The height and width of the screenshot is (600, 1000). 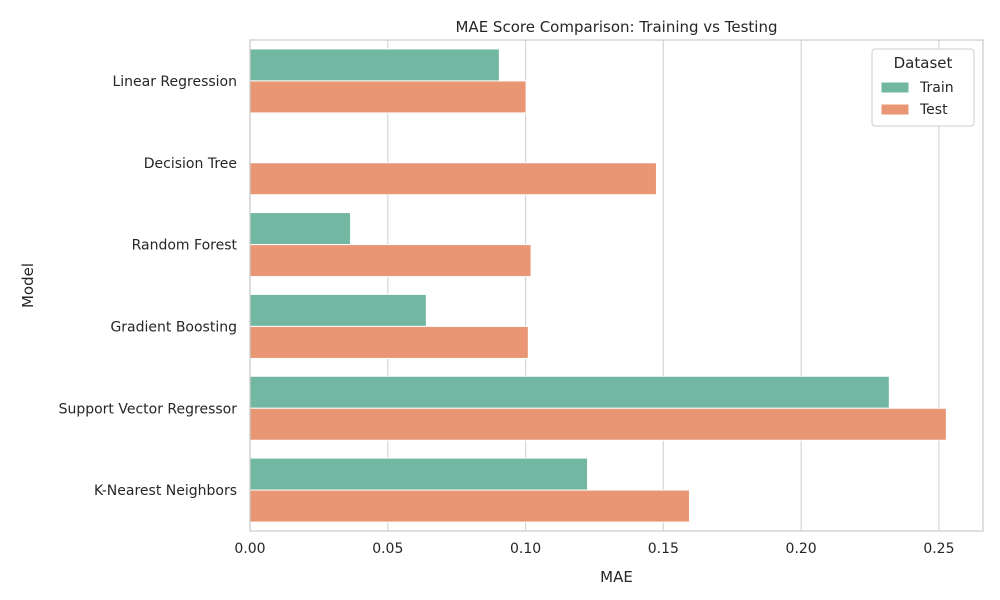 What do you see at coordinates (933, 110) in the screenshot?
I see `legend-label-test: Test` at bounding box center [933, 110].